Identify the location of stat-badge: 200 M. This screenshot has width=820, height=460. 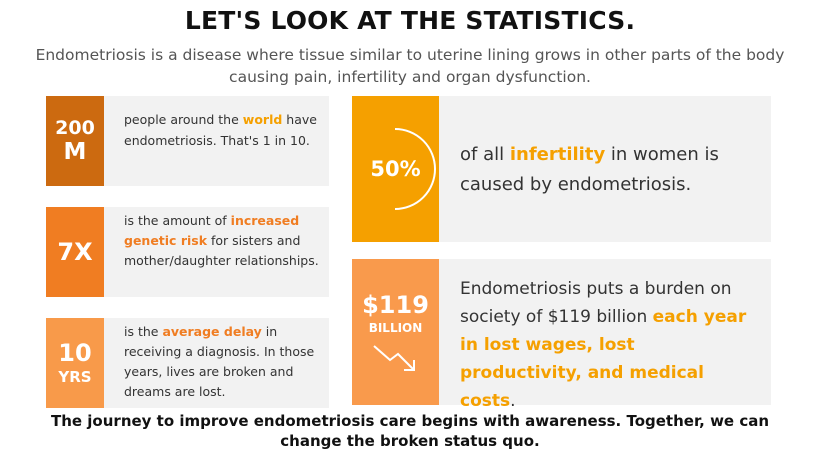
(75, 141).